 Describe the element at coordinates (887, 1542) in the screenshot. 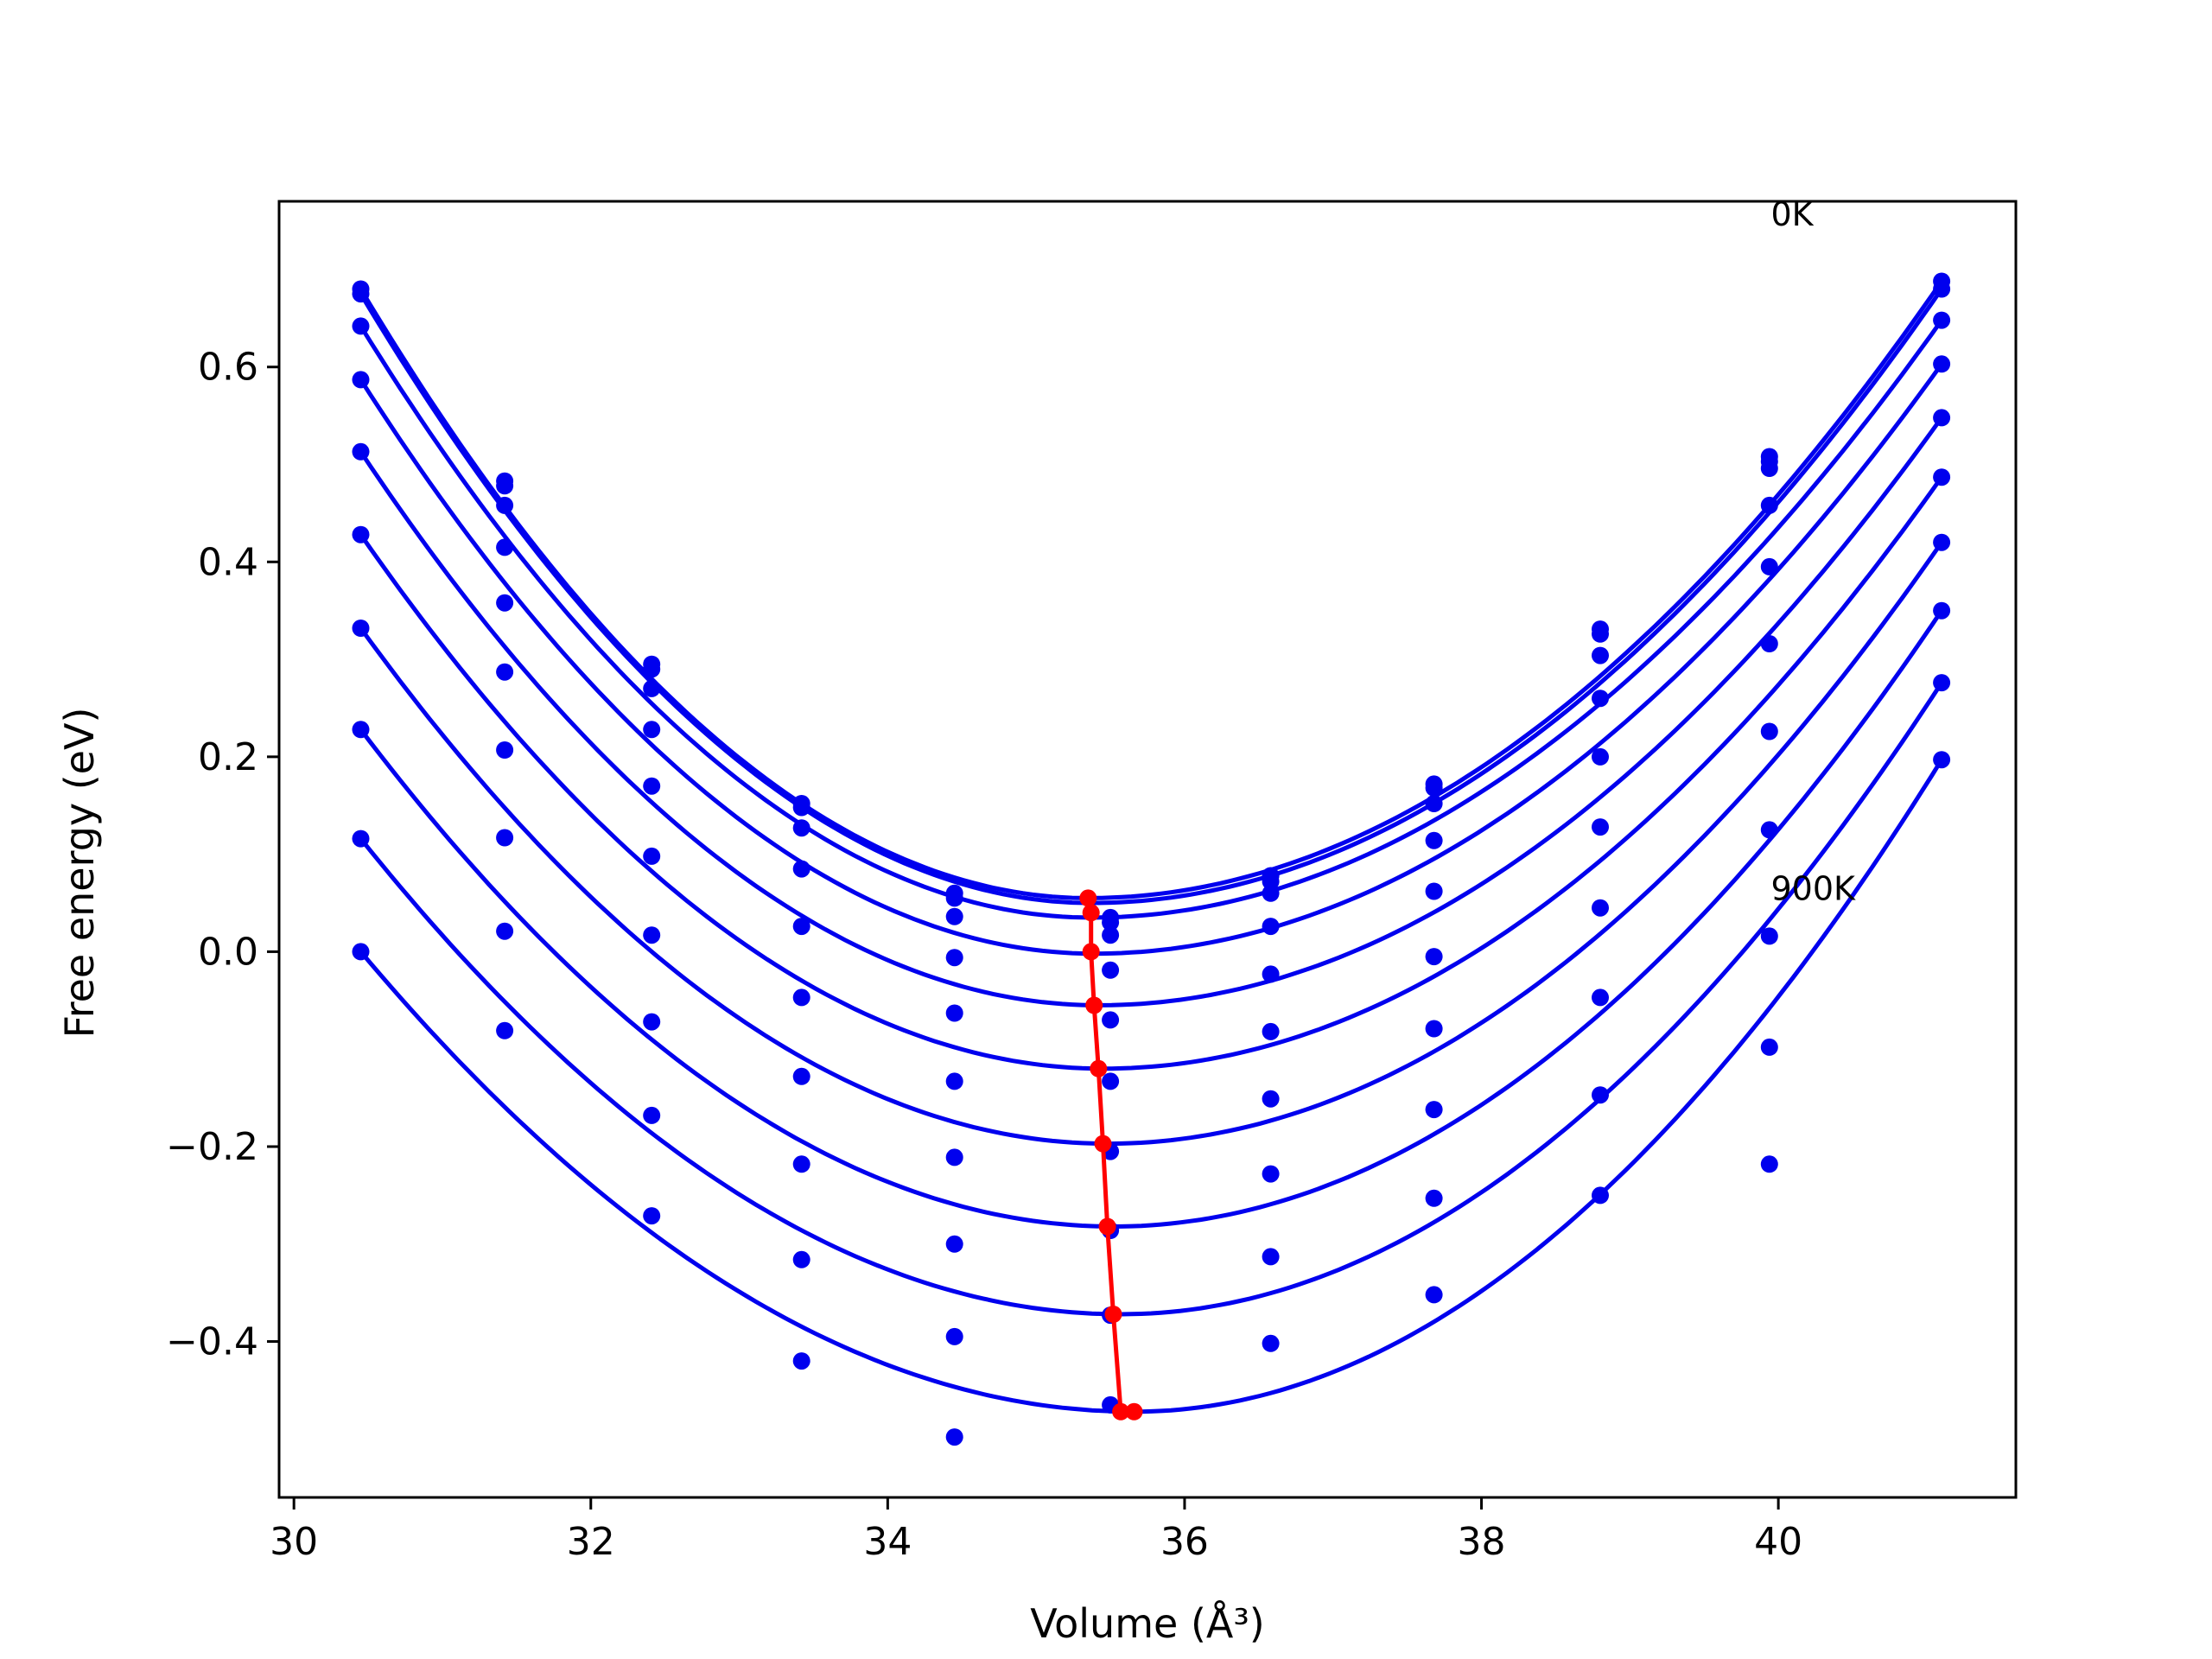

I see `x-tick-label: 34` at that location.